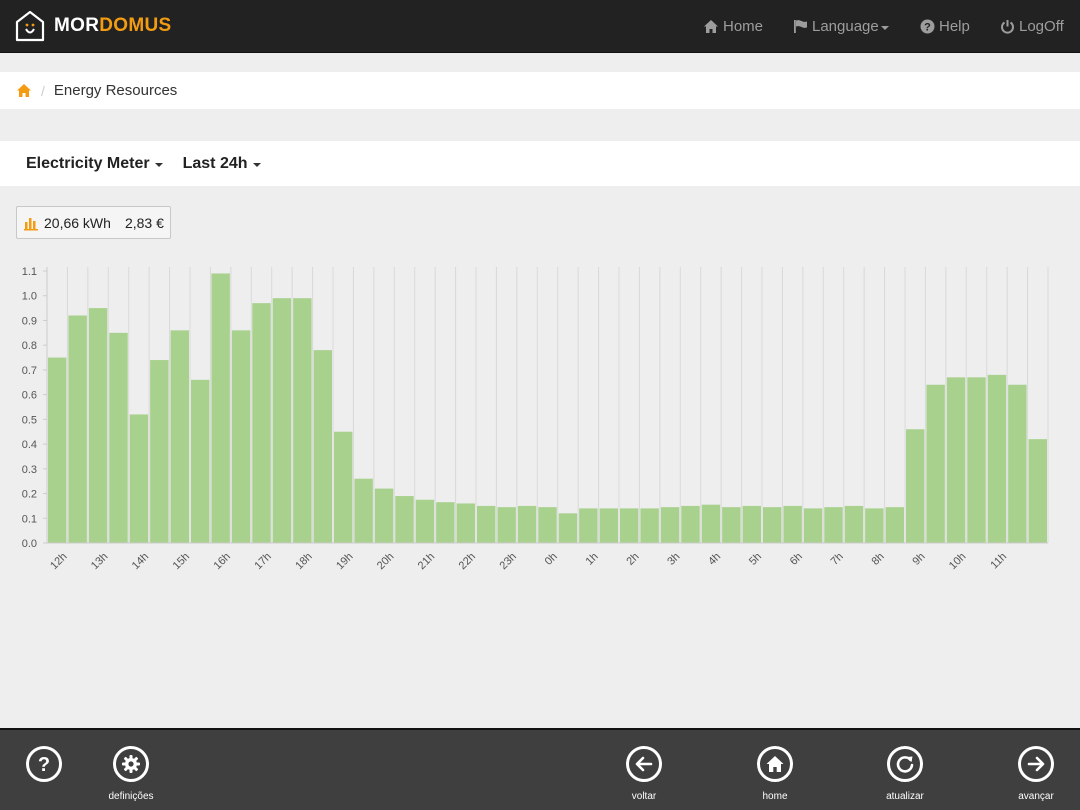 The image size is (1080, 810). Describe the element at coordinates (845, 26) in the screenshot. I see `nav-language-label: Language` at that location.